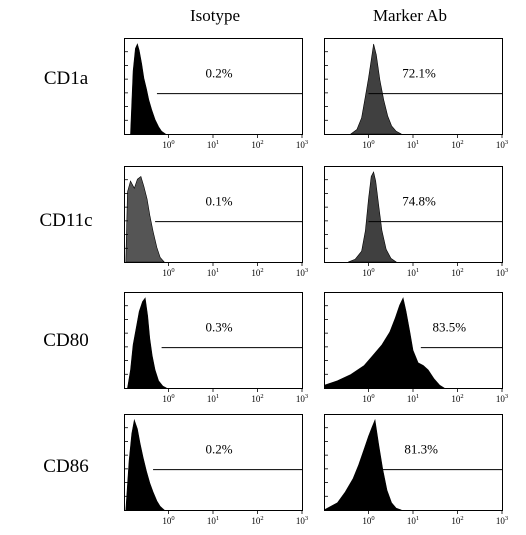  Describe the element at coordinates (218, 327) in the screenshot. I see `gate-percent-label: 0.3%` at that location.